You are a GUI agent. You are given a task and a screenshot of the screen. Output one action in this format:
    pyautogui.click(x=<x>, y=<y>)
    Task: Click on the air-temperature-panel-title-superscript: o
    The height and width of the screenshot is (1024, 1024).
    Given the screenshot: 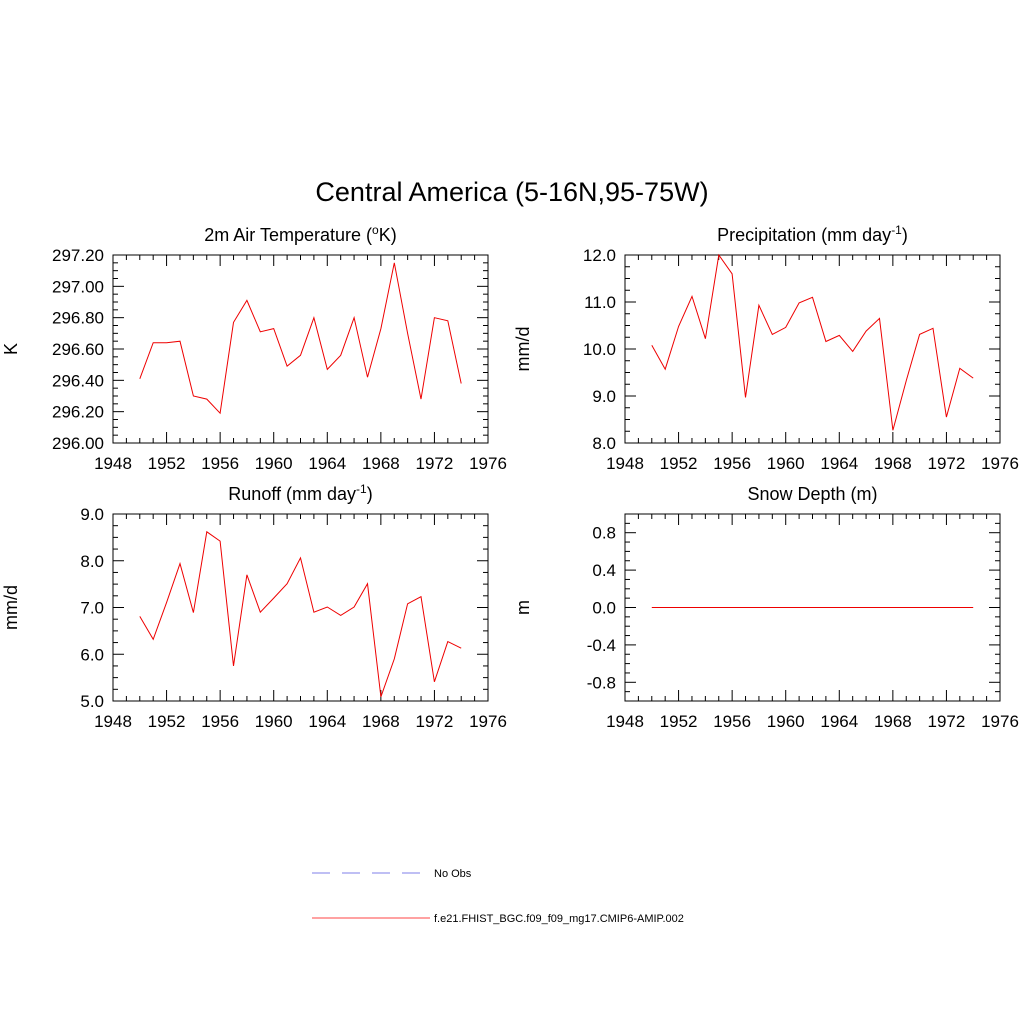 What is the action you would take?
    pyautogui.click(x=375, y=230)
    